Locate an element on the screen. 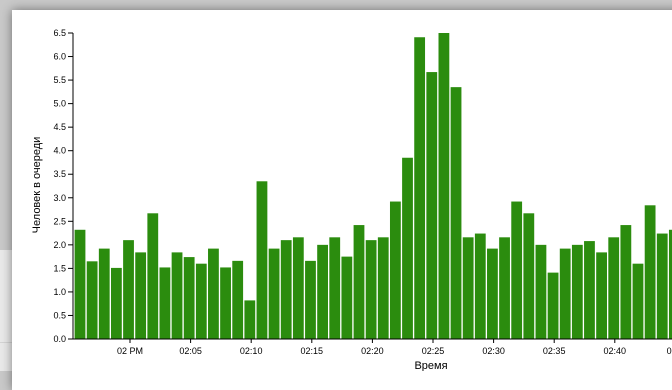 The image size is (672, 390). x-tick-label: 02:4 is located at coordinates (669, 351).